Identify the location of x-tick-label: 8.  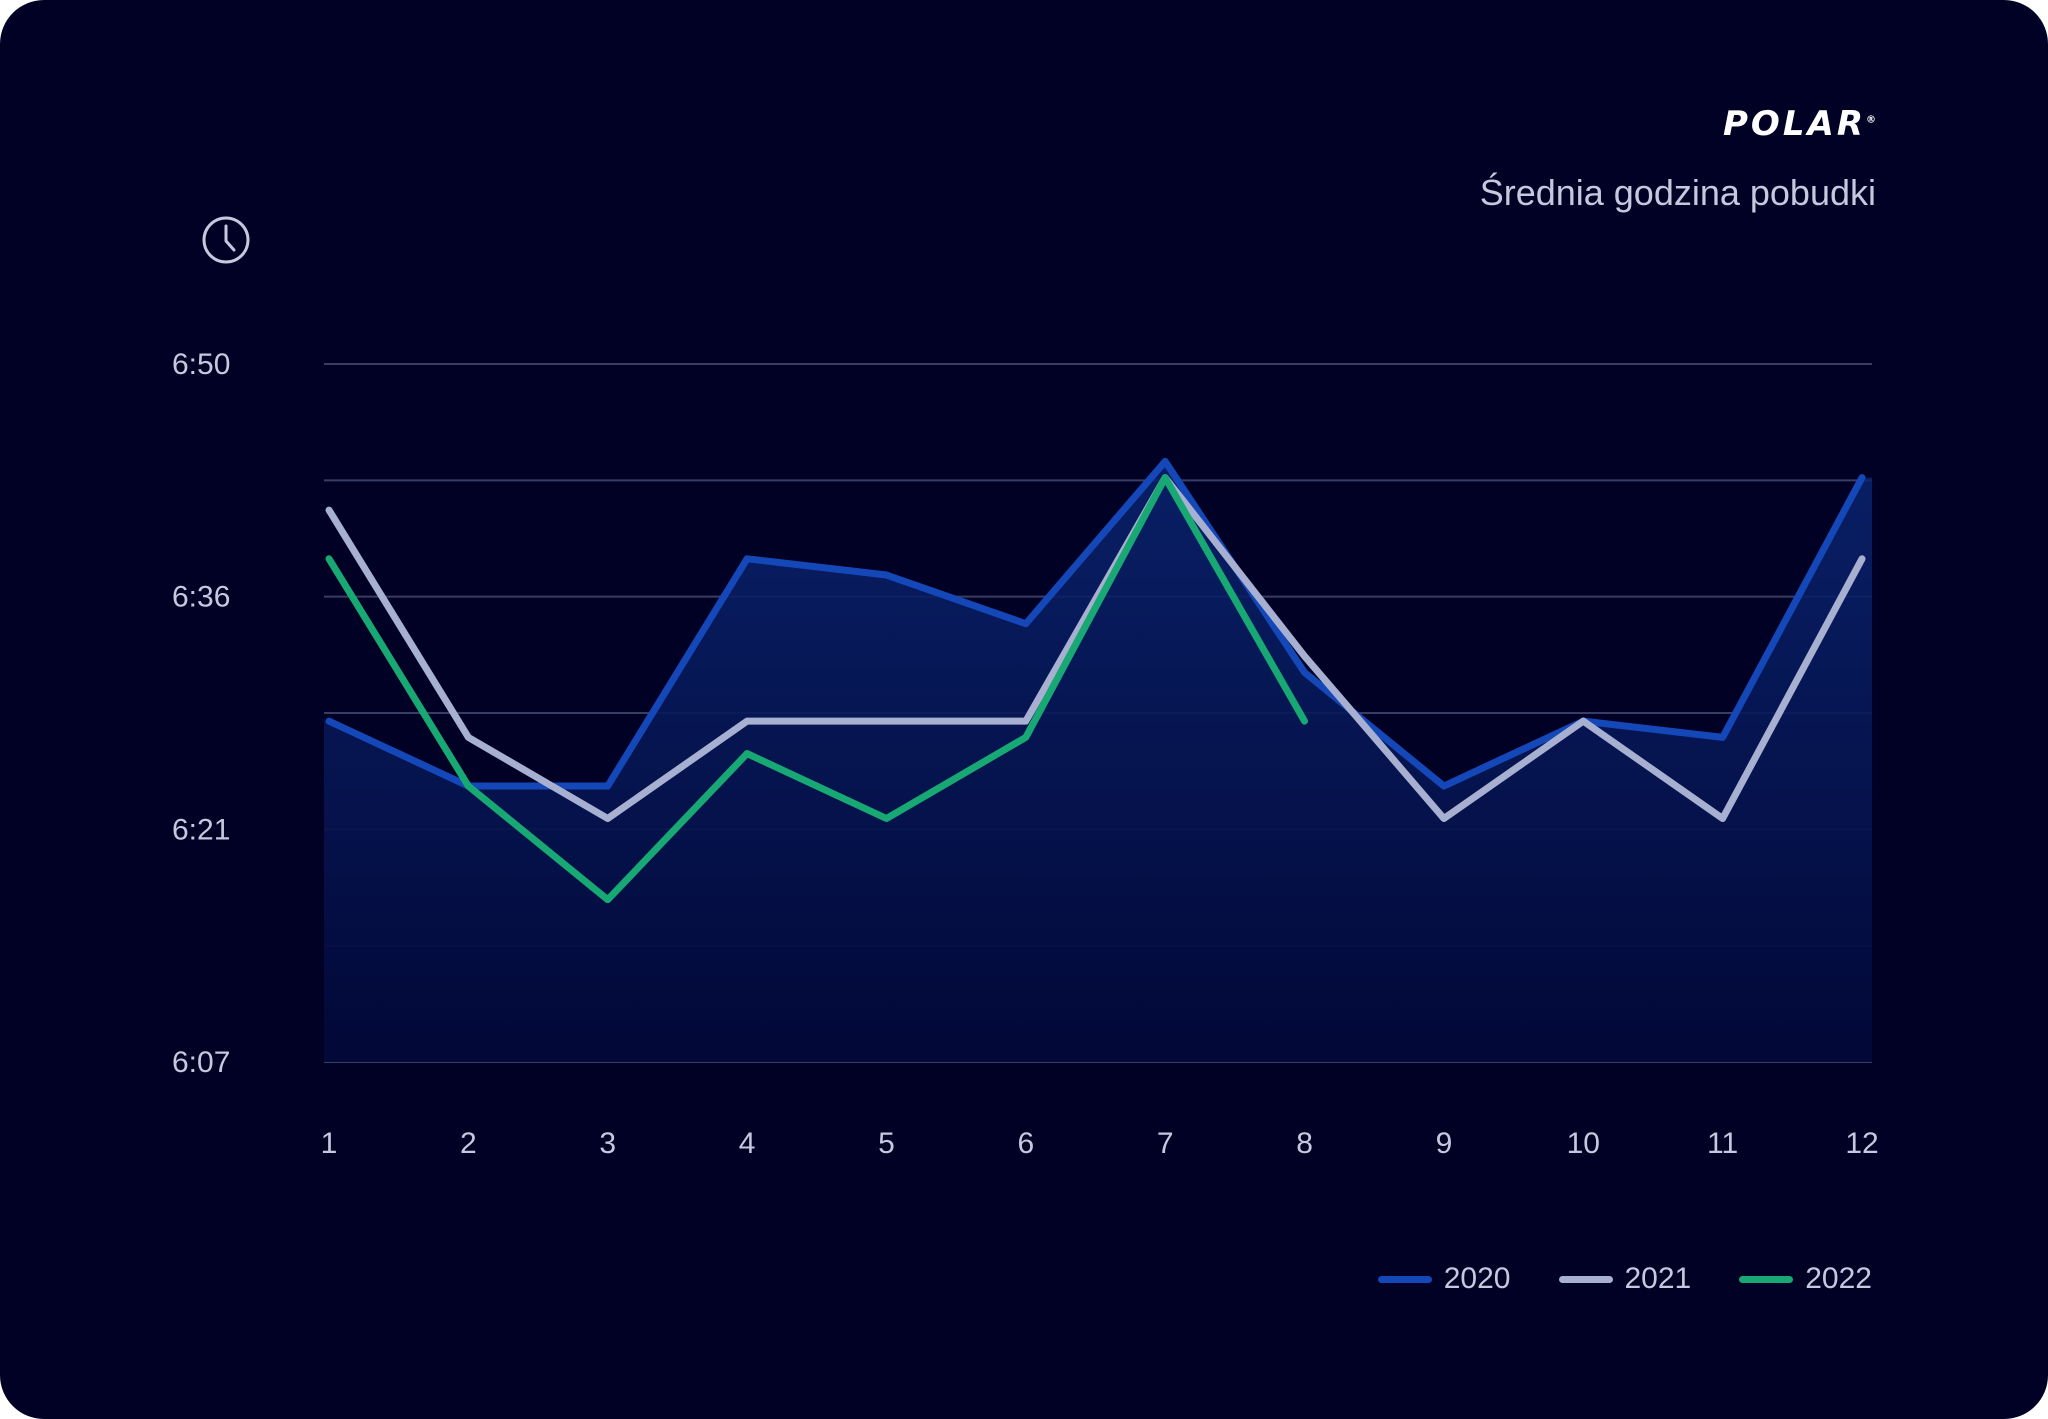
(1304, 1143).